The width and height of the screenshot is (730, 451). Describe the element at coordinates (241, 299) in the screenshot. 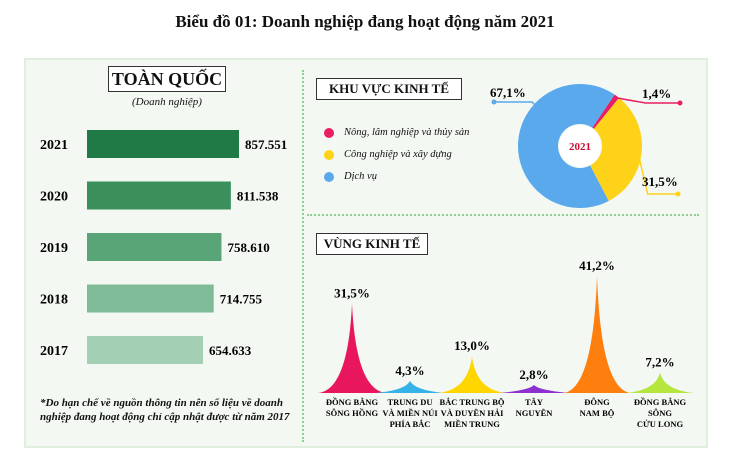

I see `bar-value-label: 714.755` at that location.